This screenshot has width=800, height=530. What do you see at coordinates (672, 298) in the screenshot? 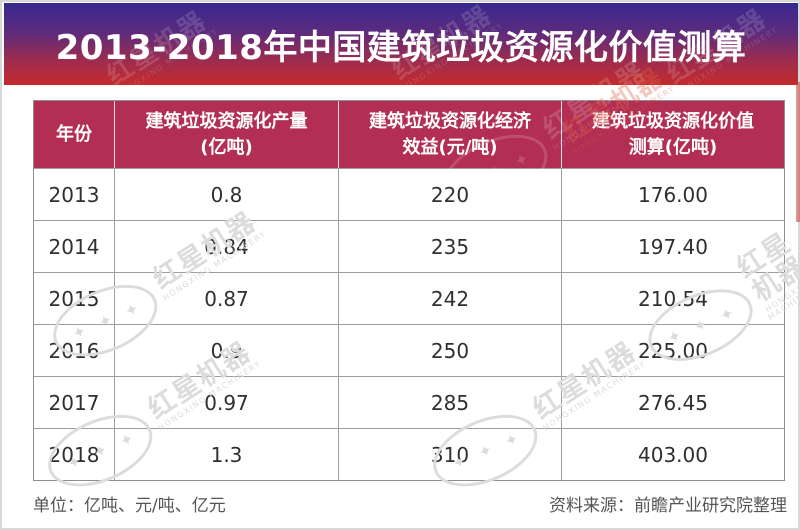
I see `cell-value: 210.54` at bounding box center [672, 298].